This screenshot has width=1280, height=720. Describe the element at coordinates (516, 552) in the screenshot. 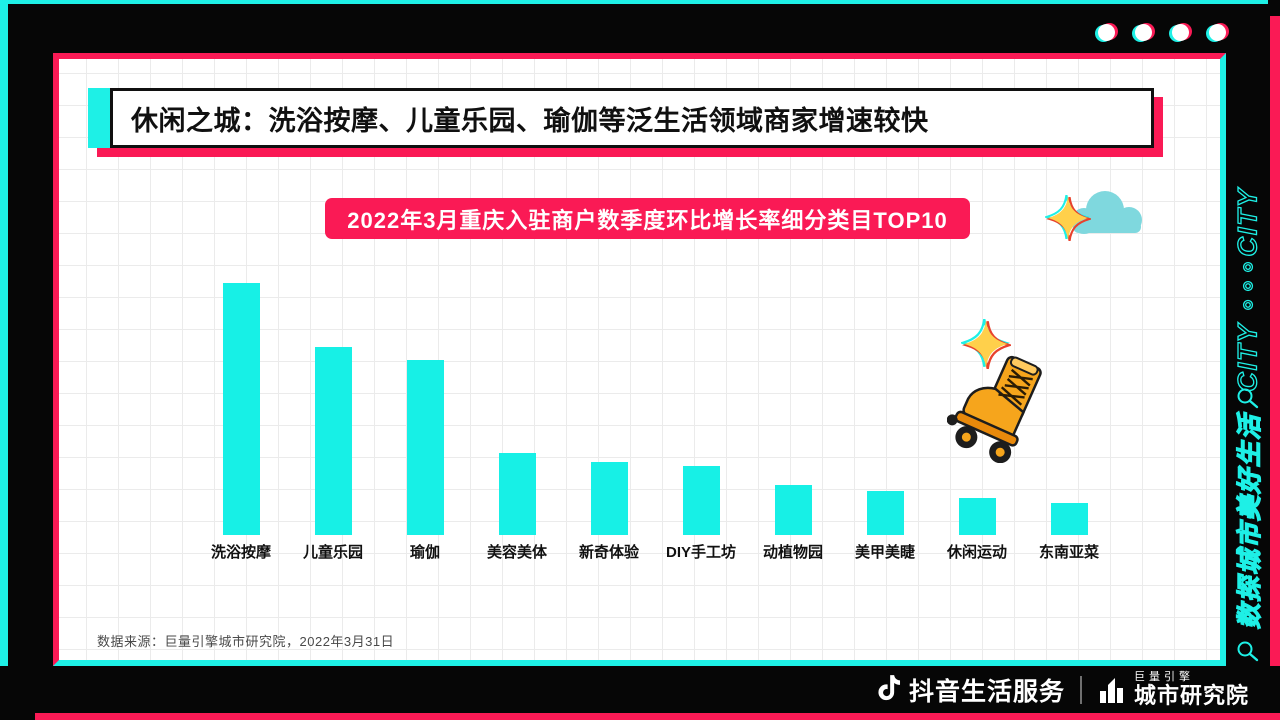

I see `bar-label: 美容美体` at that location.